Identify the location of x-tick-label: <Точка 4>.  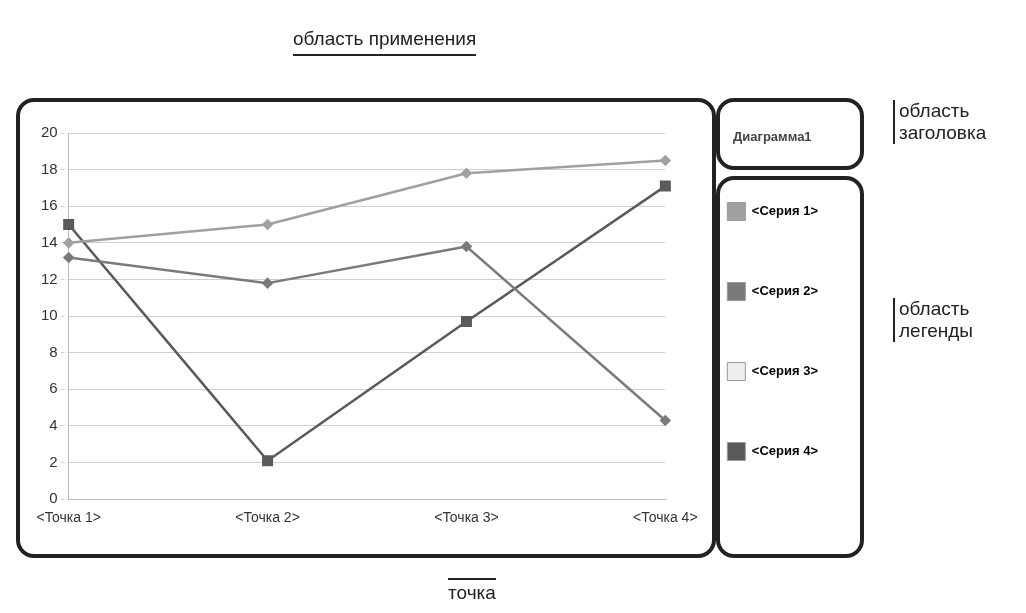
(665, 517).